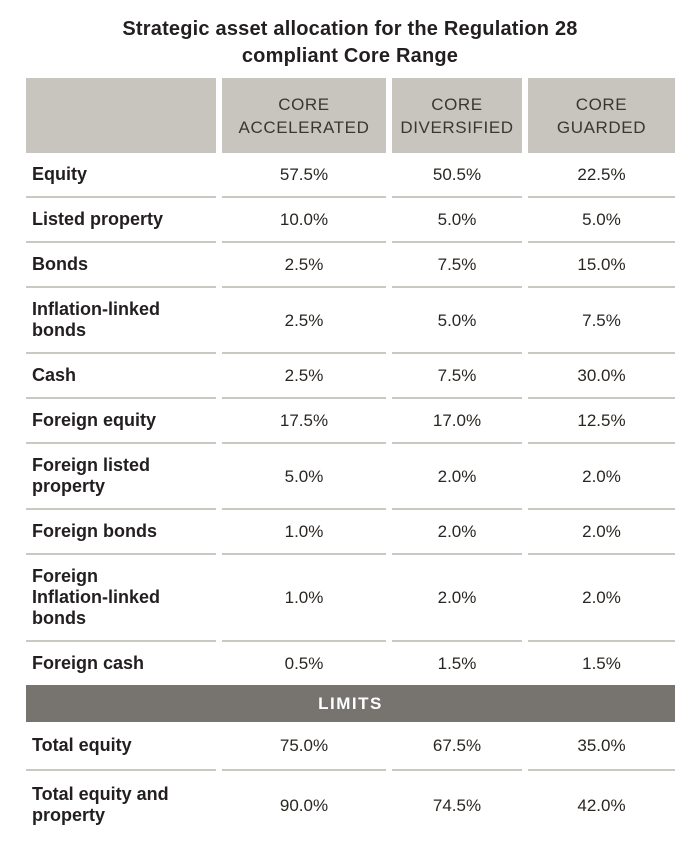  What do you see at coordinates (601, 115) in the screenshot?
I see `header-core-guarded: CORE GUARDED` at bounding box center [601, 115].